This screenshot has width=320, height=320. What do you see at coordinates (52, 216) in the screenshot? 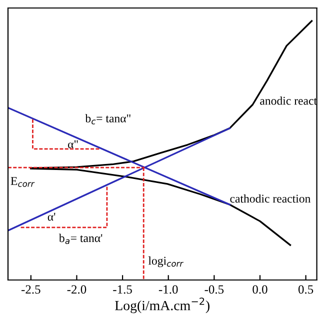
I see `annotation: α'` at bounding box center [52, 216].